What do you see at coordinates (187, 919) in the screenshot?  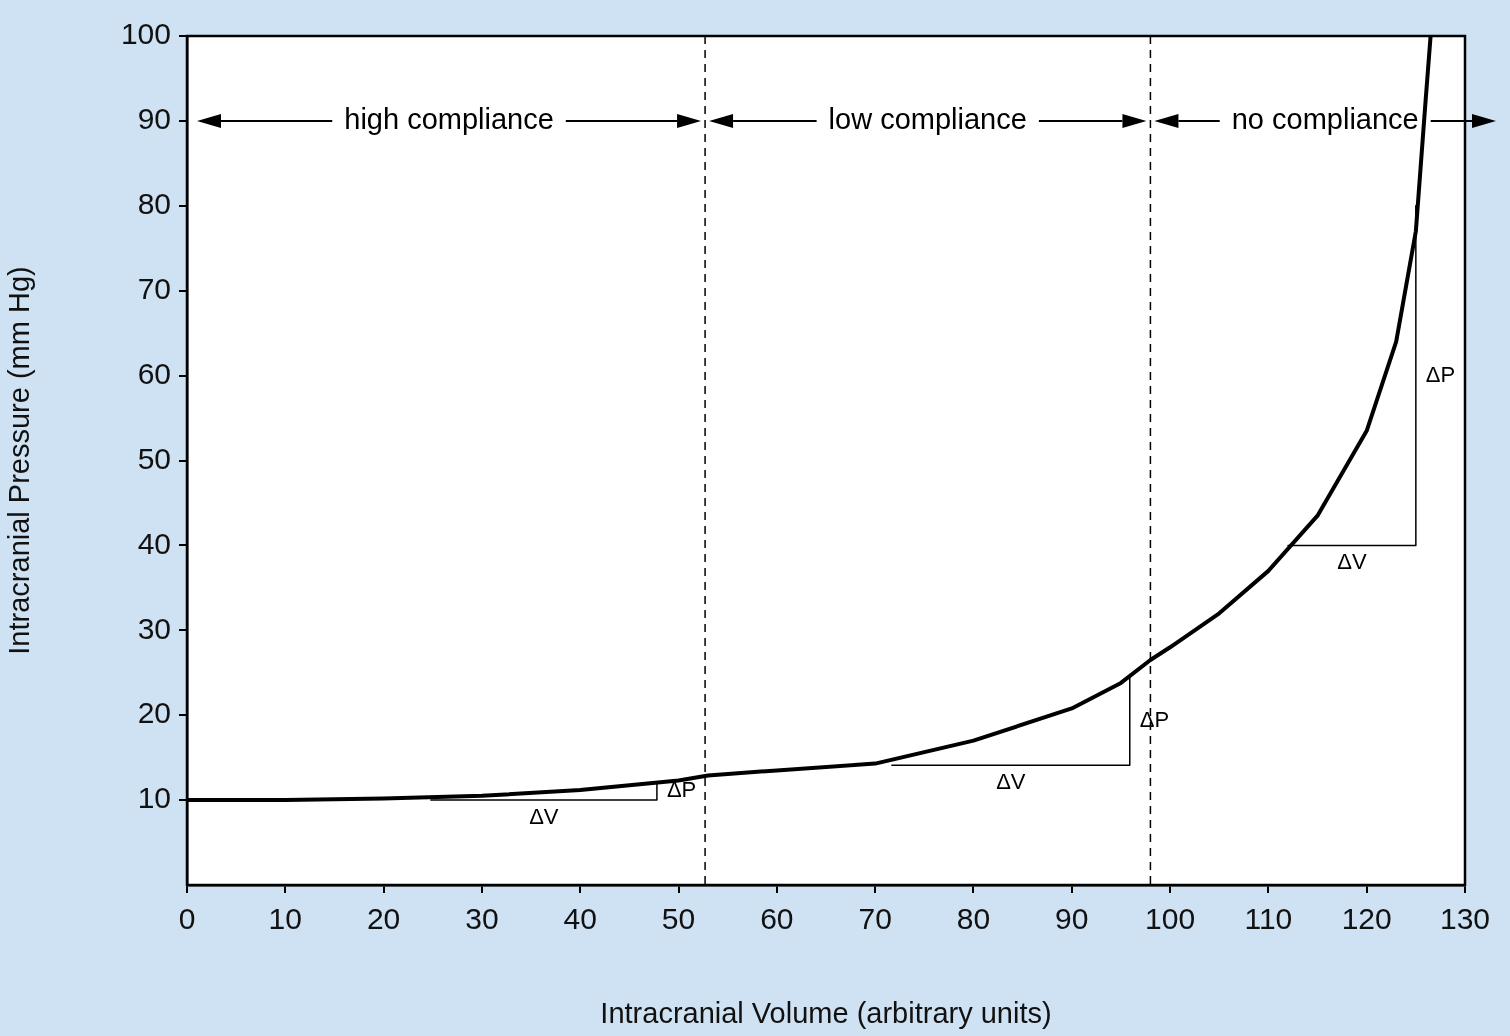 I see `x-tick-label: 0` at bounding box center [187, 919].